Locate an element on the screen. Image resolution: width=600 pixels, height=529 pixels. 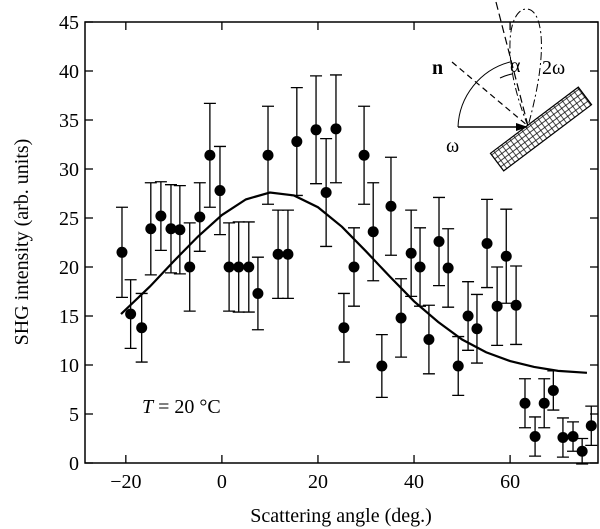
annotation-symbol: T is located at coordinates (148, 407).